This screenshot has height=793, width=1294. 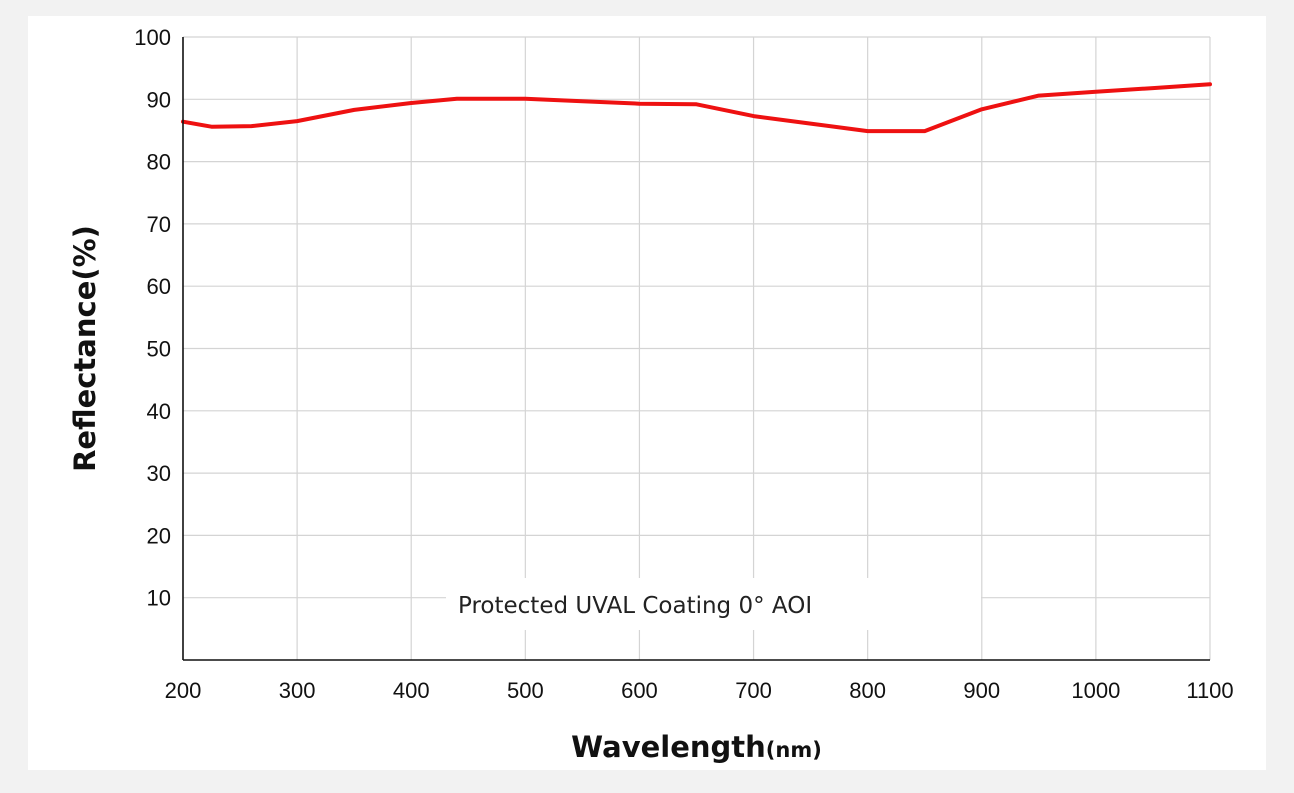 What do you see at coordinates (794, 750) in the screenshot?
I see `x-axis-label-unit: (nm)` at bounding box center [794, 750].